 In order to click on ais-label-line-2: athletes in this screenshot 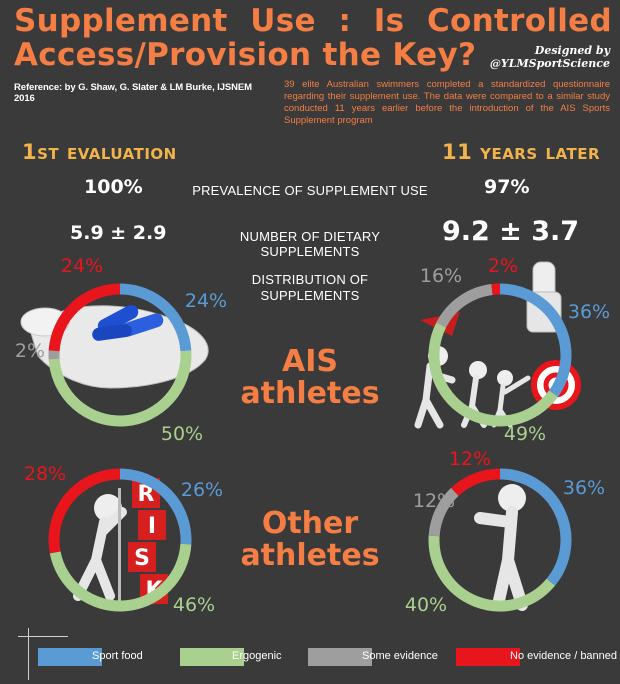, I will do `click(310, 393)`.